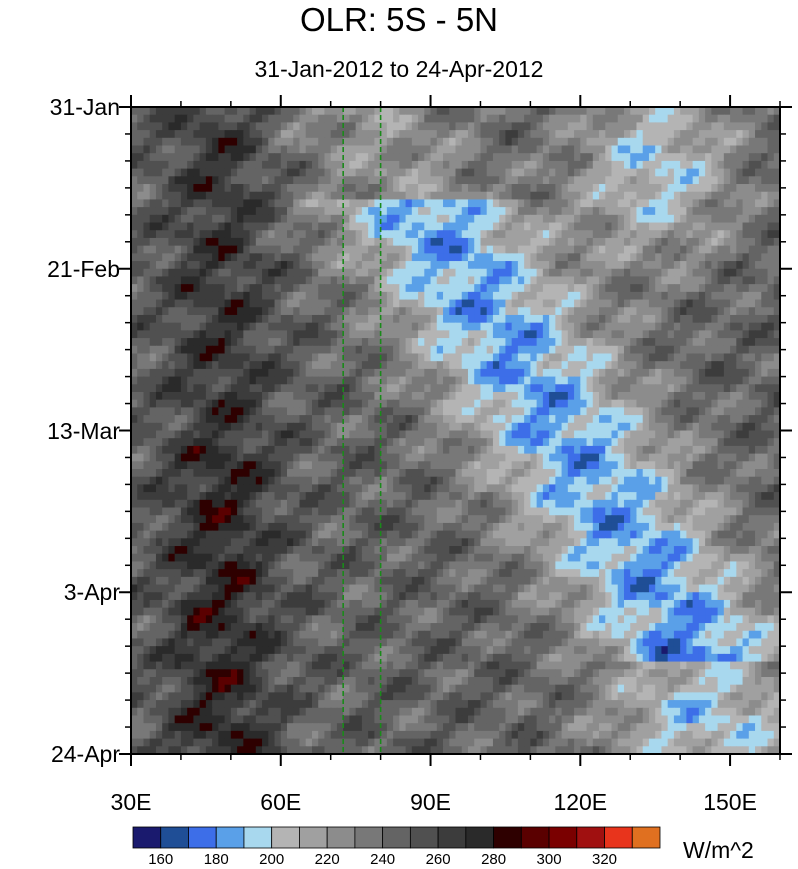  I want to click on colorbar-label-4: 240, so click(383, 859).